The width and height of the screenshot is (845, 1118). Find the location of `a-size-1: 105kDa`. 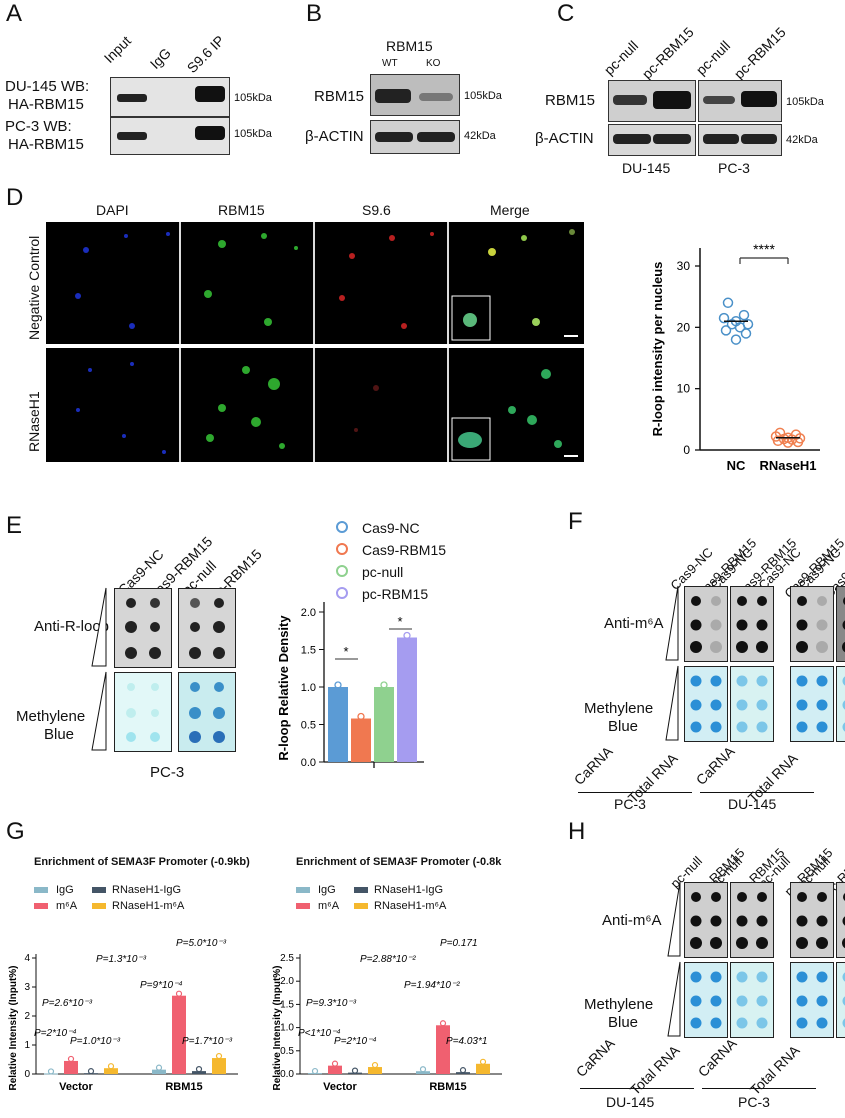

a-size-1: 105kDa is located at coordinates (253, 98).